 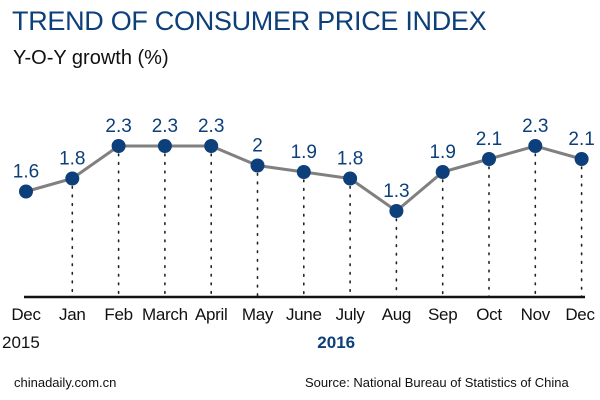 What do you see at coordinates (351, 314) in the screenshot?
I see `x-tick-label: July` at bounding box center [351, 314].